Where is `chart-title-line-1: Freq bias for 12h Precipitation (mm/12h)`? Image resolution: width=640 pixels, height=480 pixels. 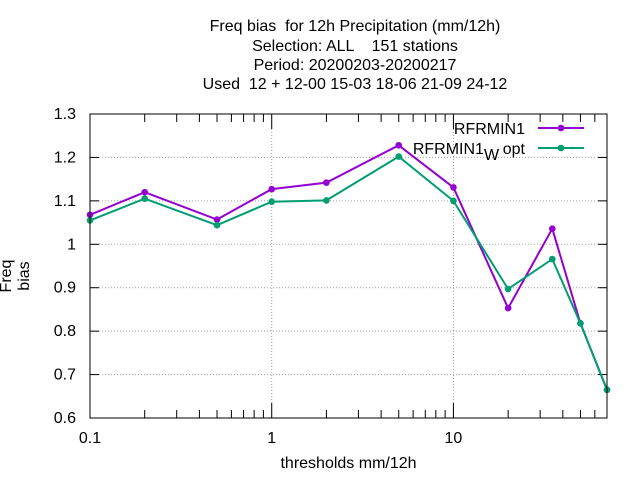 chart-title-line-1: Freq bias for 12h Precipitation (mm/12h) is located at coordinates (355, 26).